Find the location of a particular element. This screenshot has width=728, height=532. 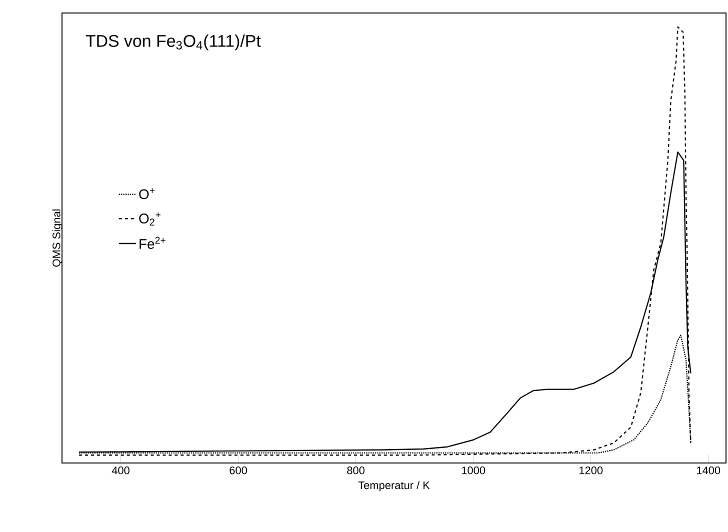

legend-label: O$^{+}$ is located at coordinates (147, 194).